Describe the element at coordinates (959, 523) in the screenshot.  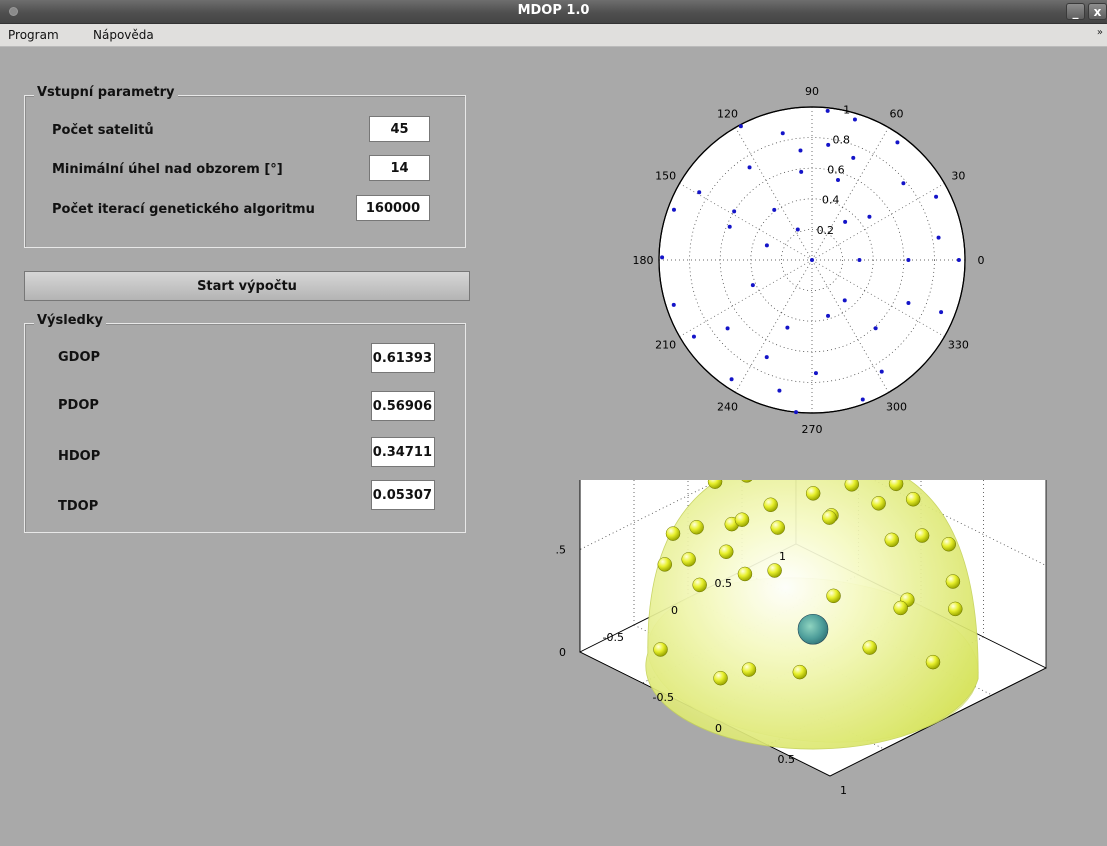
I see `grid-line` at that location.